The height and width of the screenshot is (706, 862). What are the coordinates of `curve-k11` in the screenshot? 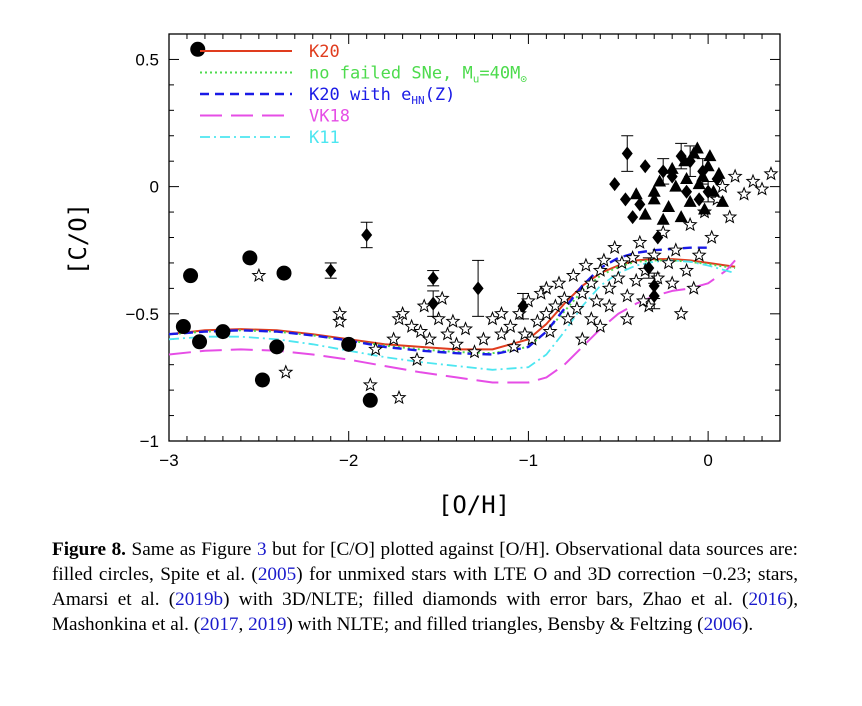 It's located at (452, 315).